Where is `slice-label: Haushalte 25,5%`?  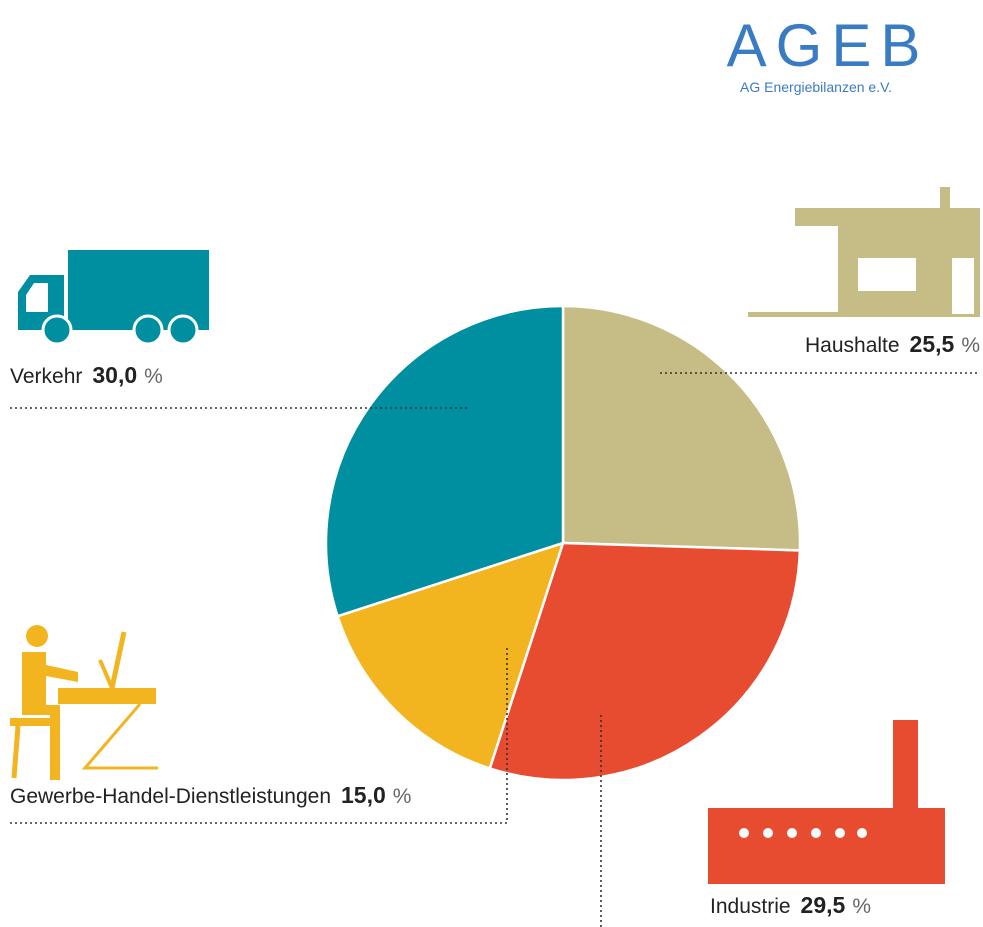 slice-label: Haushalte 25,5% is located at coordinates (892, 344).